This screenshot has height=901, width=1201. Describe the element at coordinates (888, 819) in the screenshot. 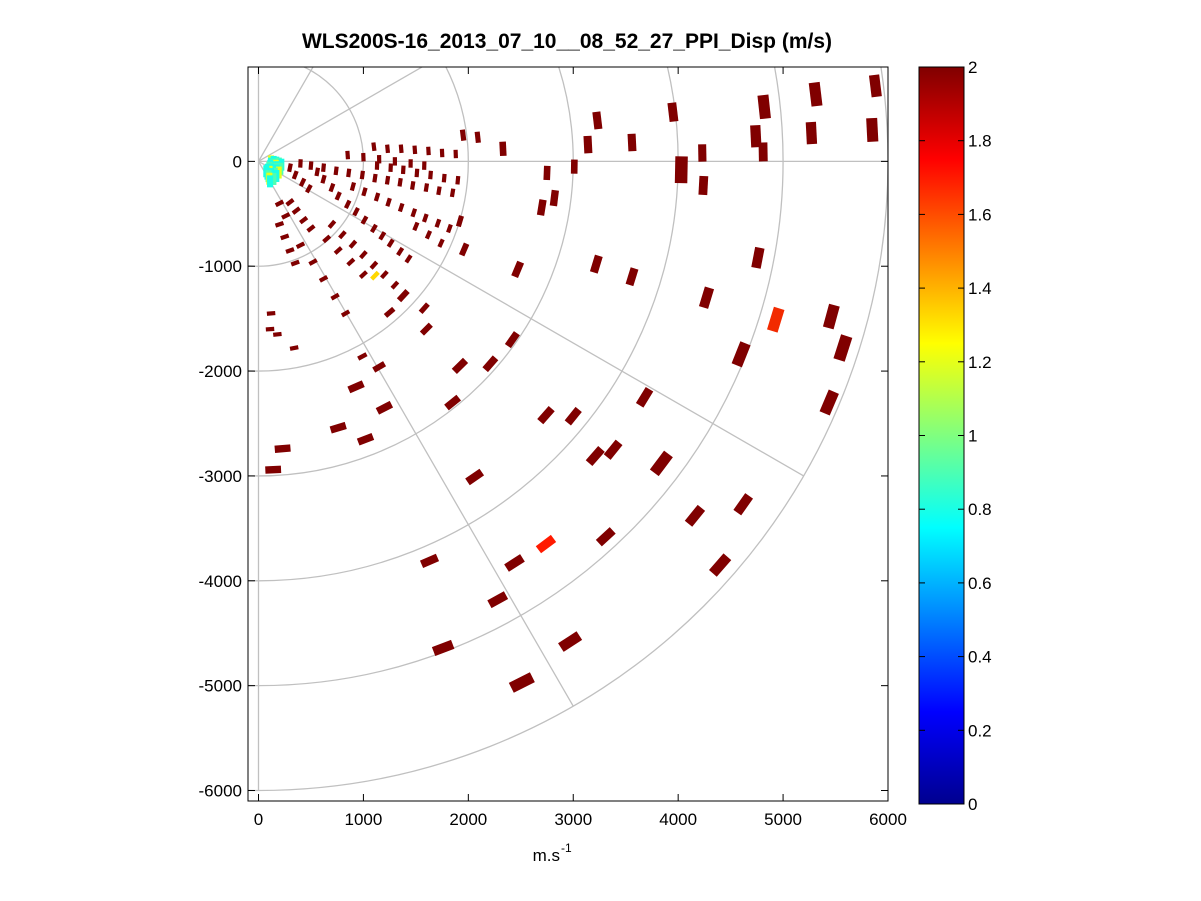

I see `x-tick-label: 6000` at that location.